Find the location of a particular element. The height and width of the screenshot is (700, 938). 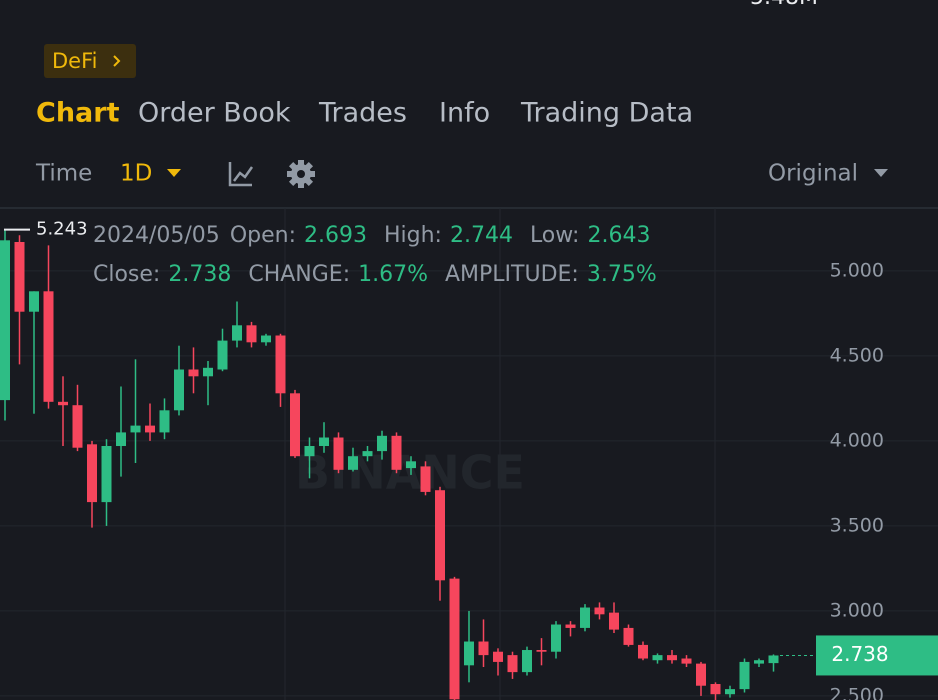

info-label: Close: is located at coordinates (127, 274).